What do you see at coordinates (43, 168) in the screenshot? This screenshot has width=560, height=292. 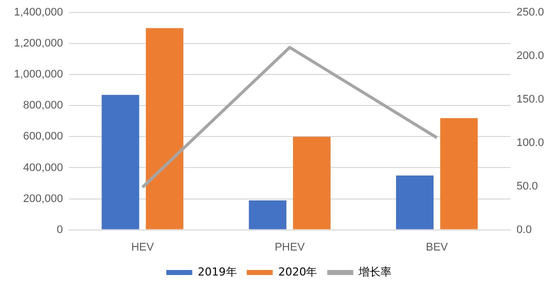 I see `y-tick-label: 400,000` at bounding box center [43, 168].